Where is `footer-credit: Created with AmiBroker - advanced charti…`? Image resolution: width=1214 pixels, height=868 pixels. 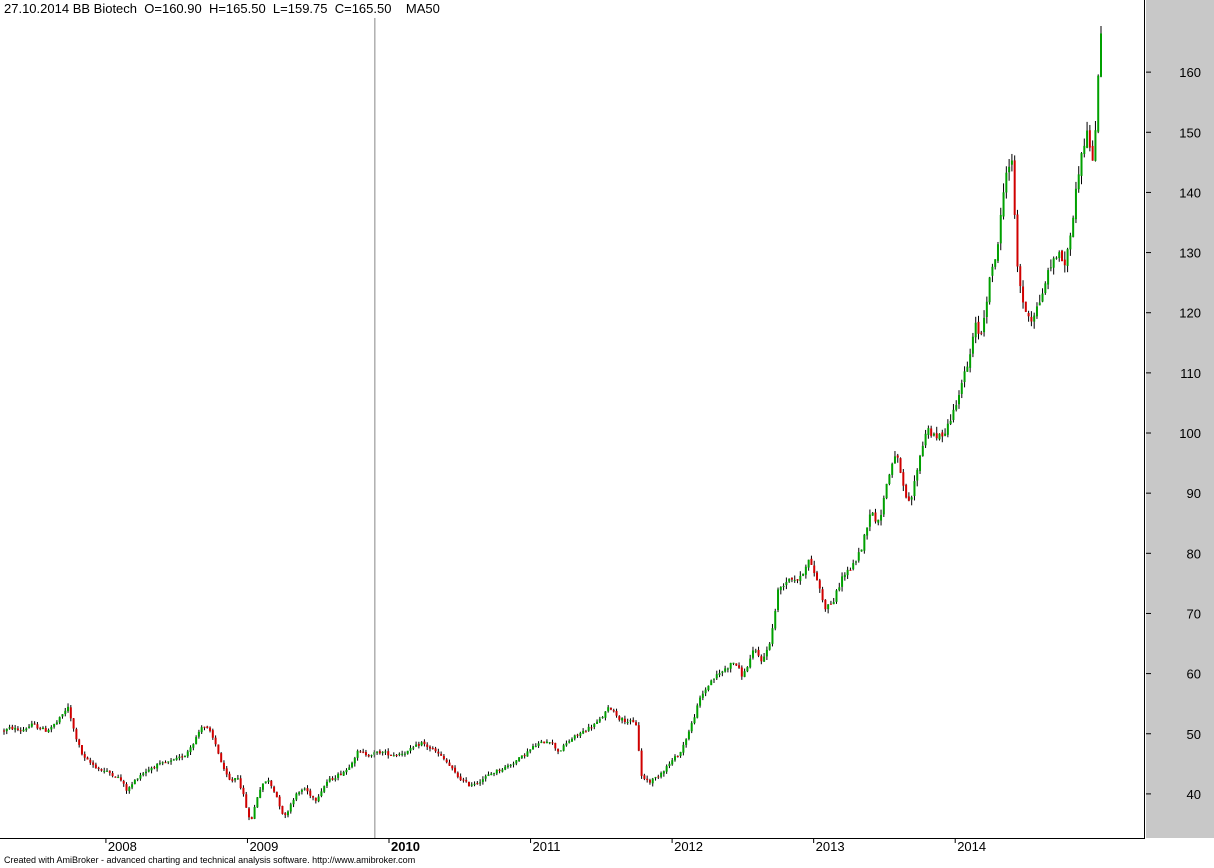
footer-credit: Created with AmiBroker - advanced charti… is located at coordinates (210, 860).